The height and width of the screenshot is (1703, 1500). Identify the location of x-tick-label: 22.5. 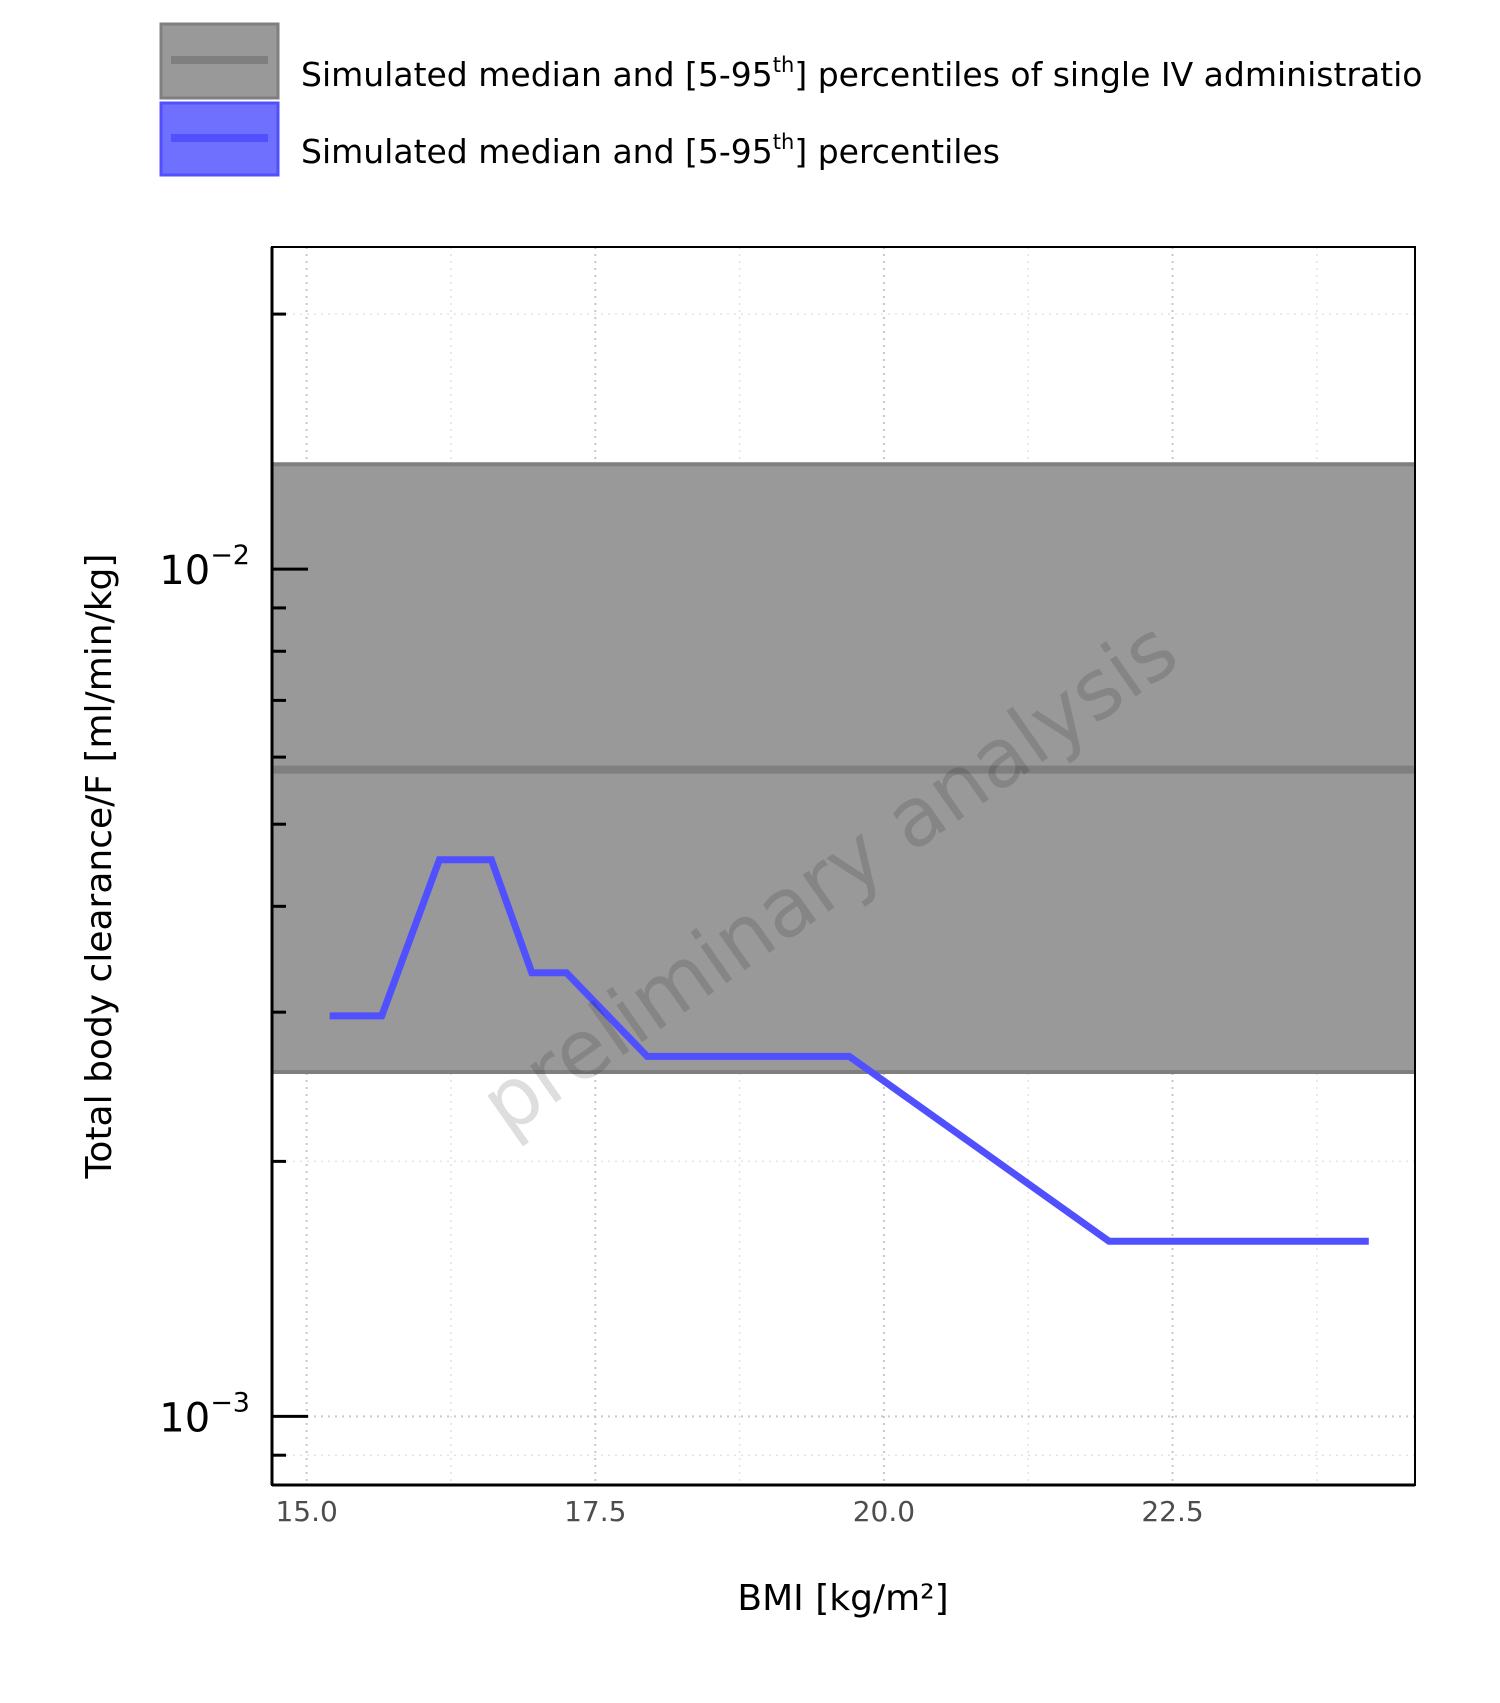
(1172, 1511).